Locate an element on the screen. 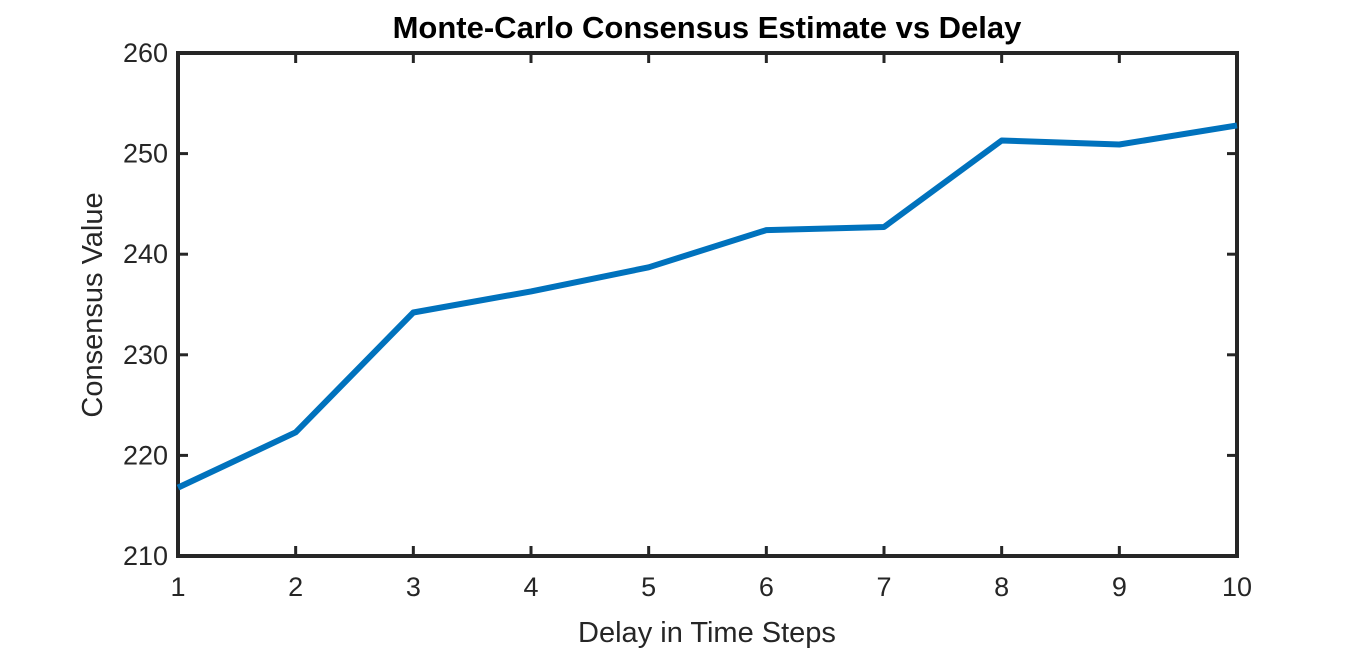 The width and height of the screenshot is (1366, 651). chart-title: Monte-Carlo Consensus Estimate vs Delay is located at coordinates (708, 27).